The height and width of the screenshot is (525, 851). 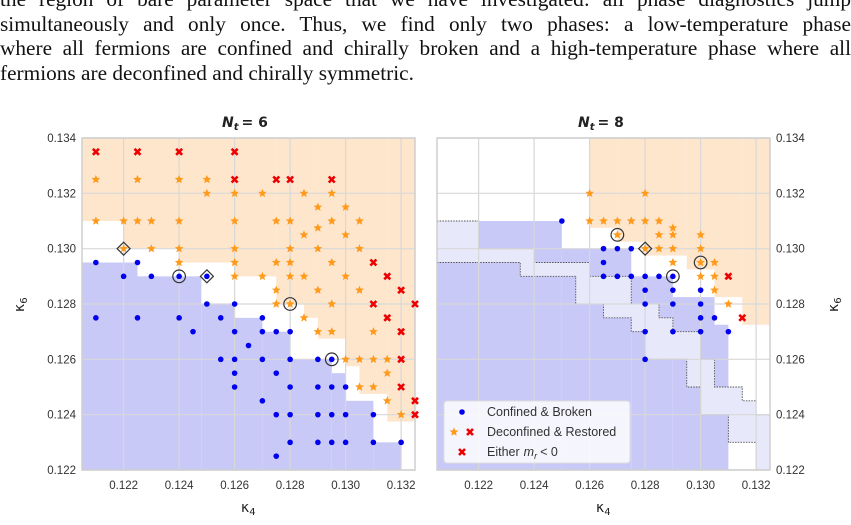 I want to click on legend-label-confined: Confined & Broken, so click(x=539, y=412).